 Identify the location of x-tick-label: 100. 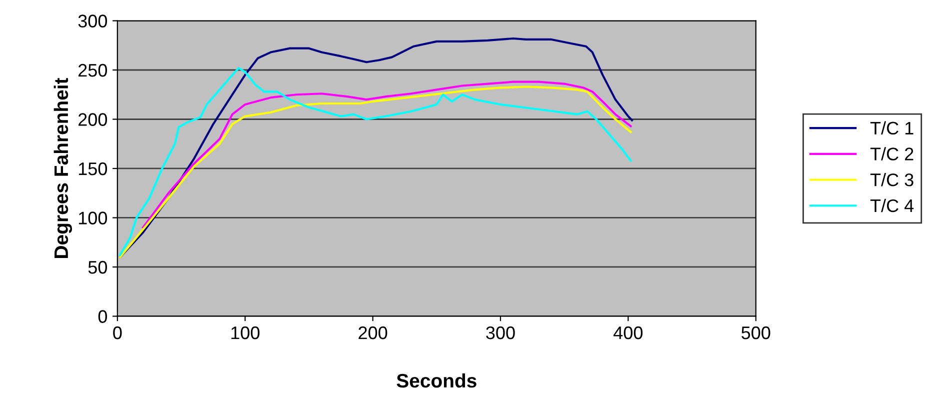
(245, 333).